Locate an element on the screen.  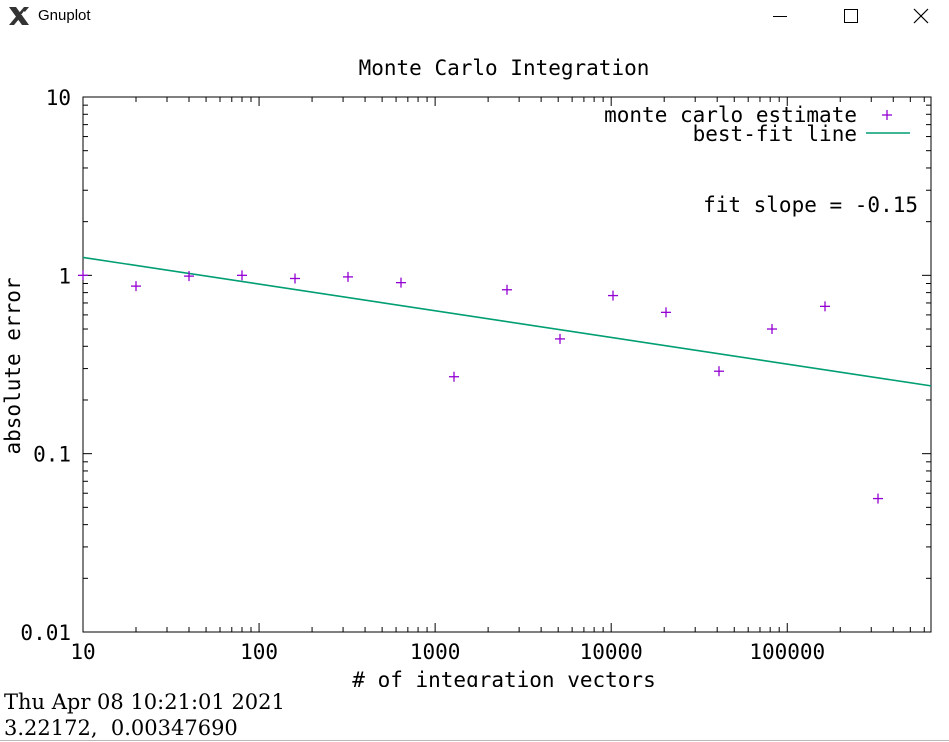
bottom-border is located at coordinates (474, 740).